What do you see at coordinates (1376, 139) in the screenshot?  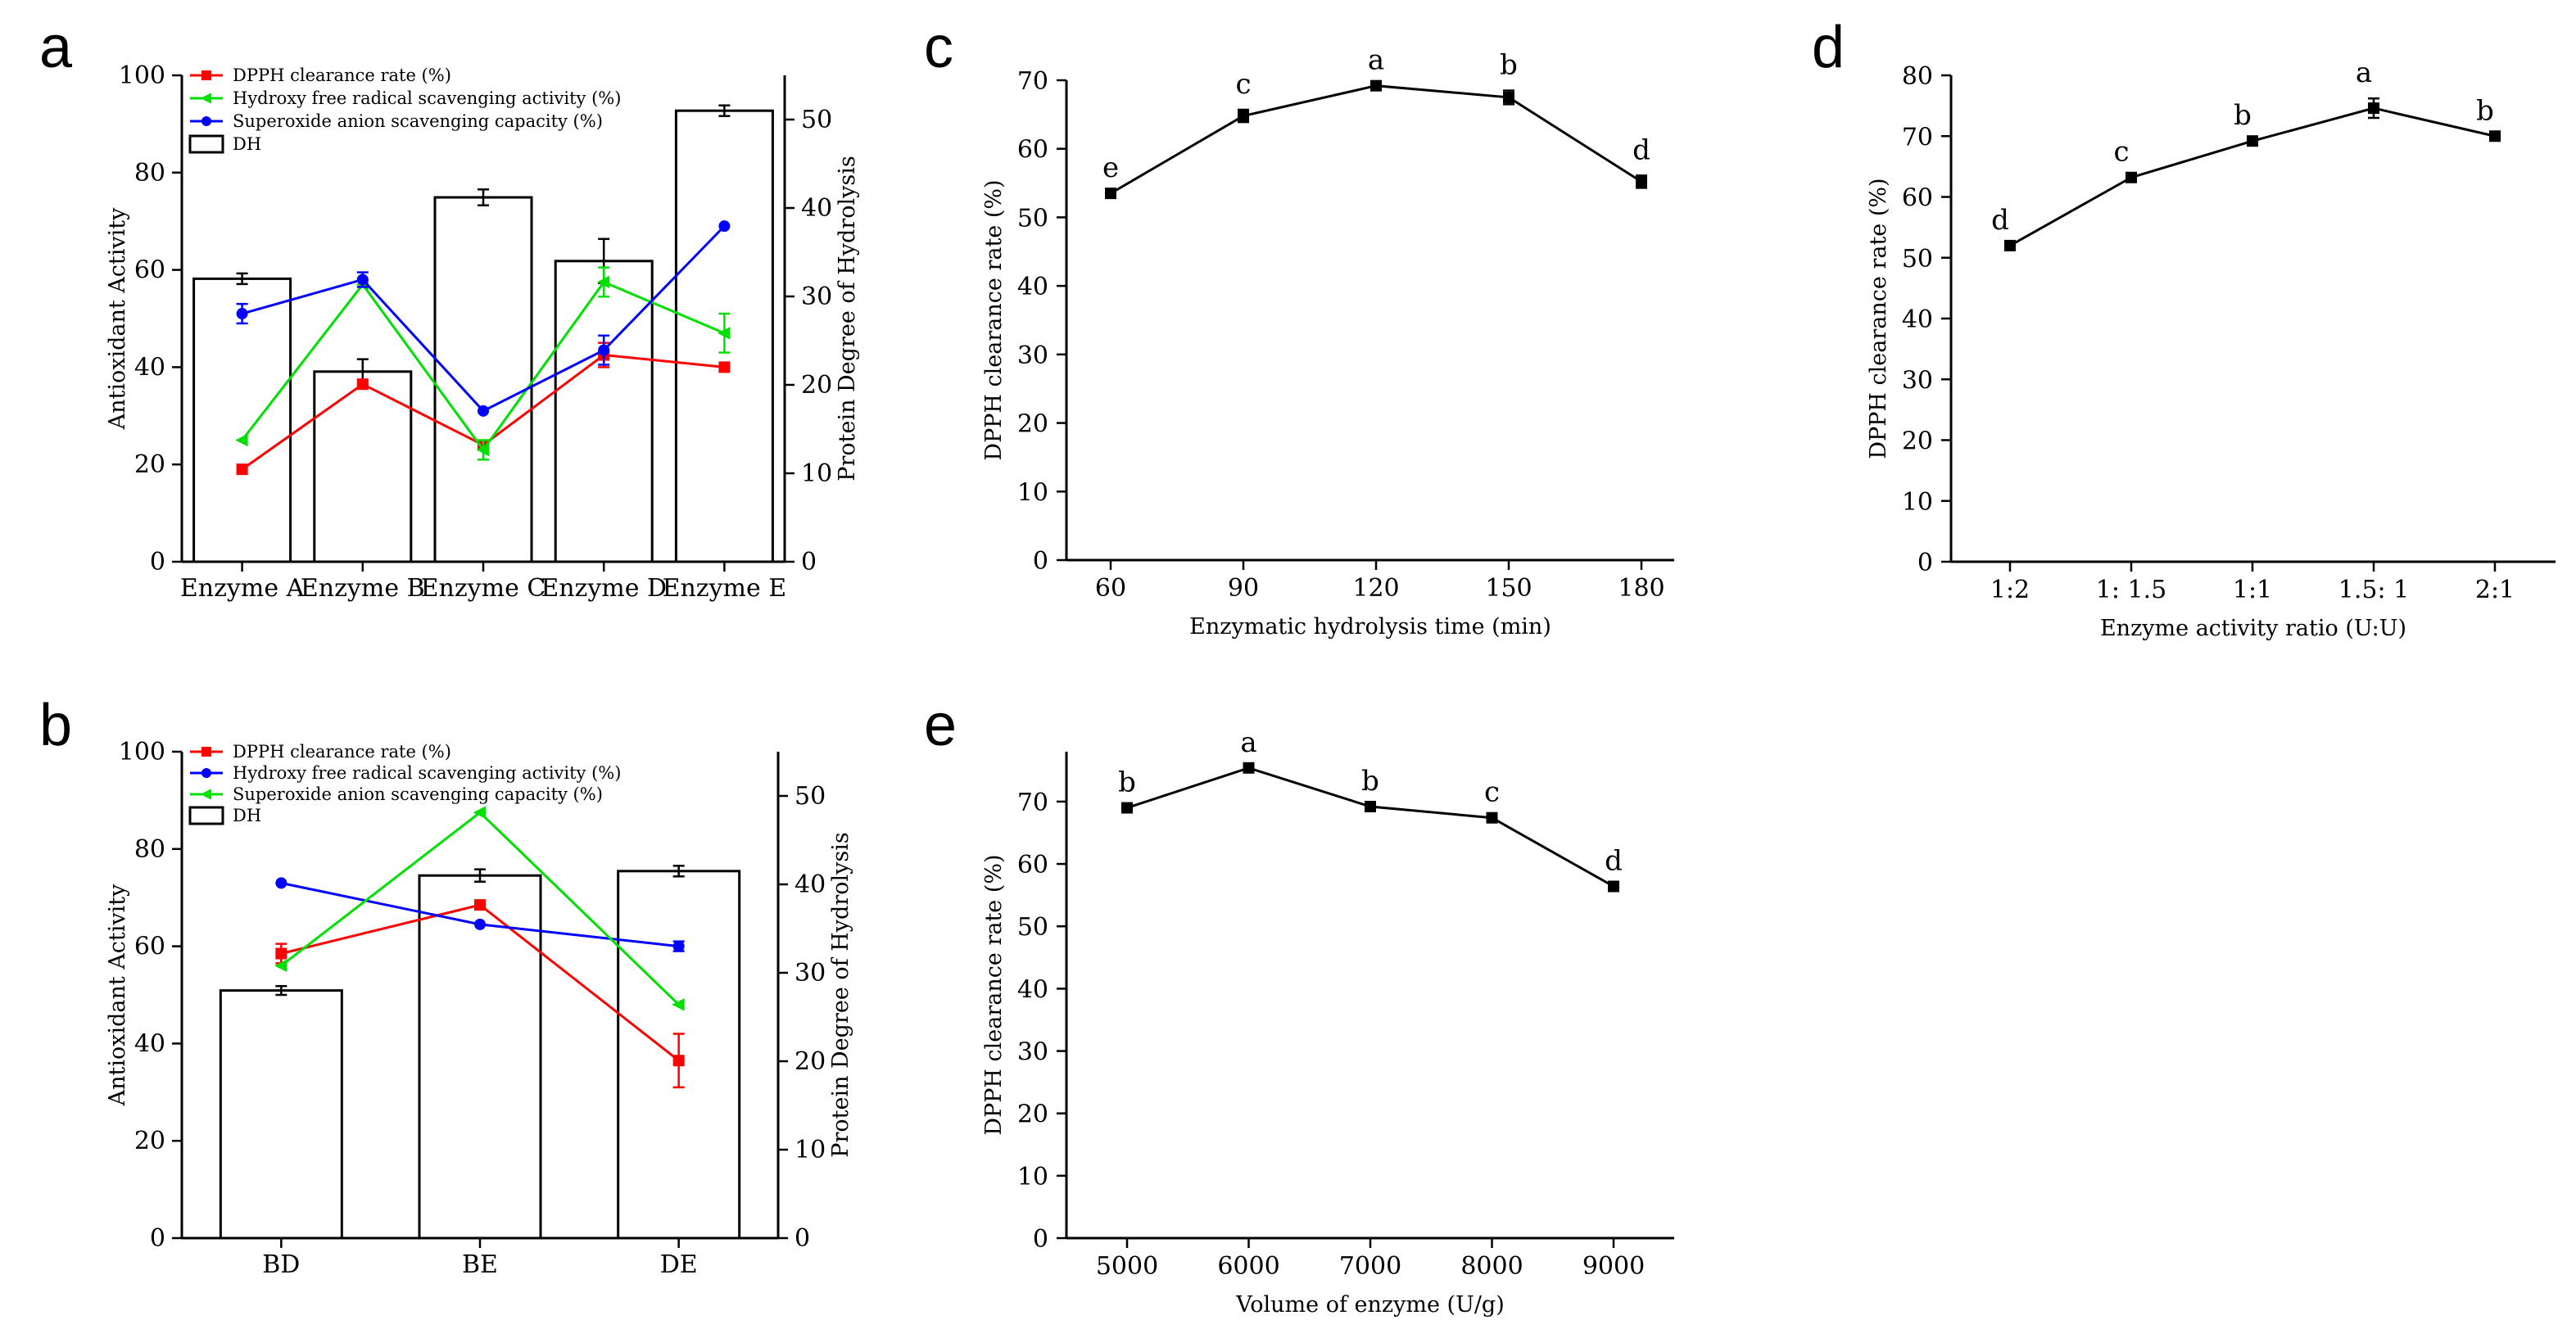 I see `series-line` at bounding box center [1376, 139].